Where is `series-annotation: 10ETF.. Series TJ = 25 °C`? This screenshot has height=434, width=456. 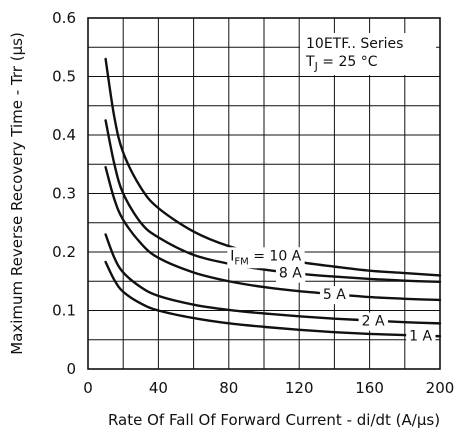
series-annotation: 10ETF.. Series TJ = 25 °C is located at coordinates (368, 54).